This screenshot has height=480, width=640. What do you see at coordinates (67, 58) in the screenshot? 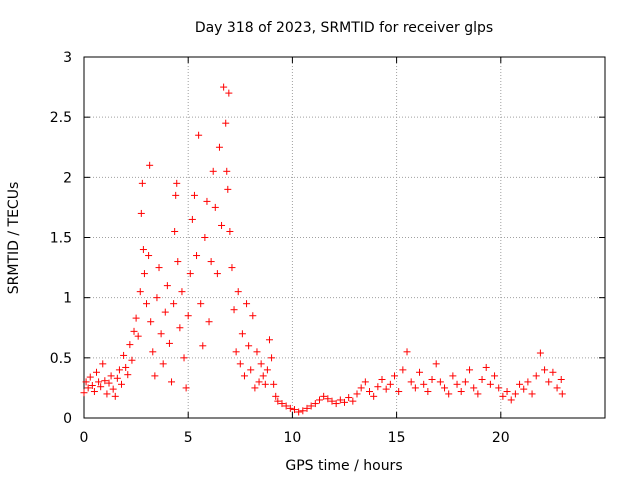
I see `y-tick-label: 3` at bounding box center [67, 58].